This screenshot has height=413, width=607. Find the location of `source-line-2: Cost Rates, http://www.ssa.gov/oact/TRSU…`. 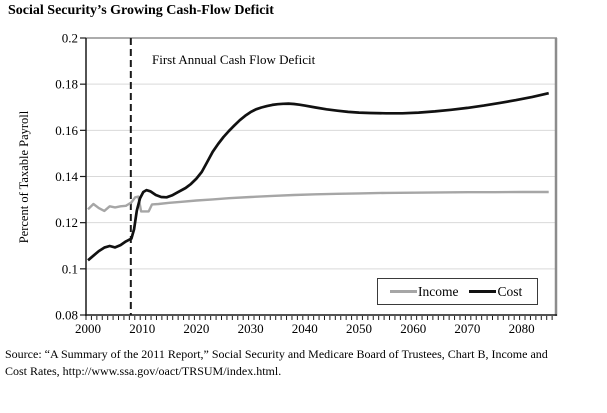

source-line-2: Cost Rates, http://www.ssa.gov/oact/TRSU… is located at coordinates (143, 371).